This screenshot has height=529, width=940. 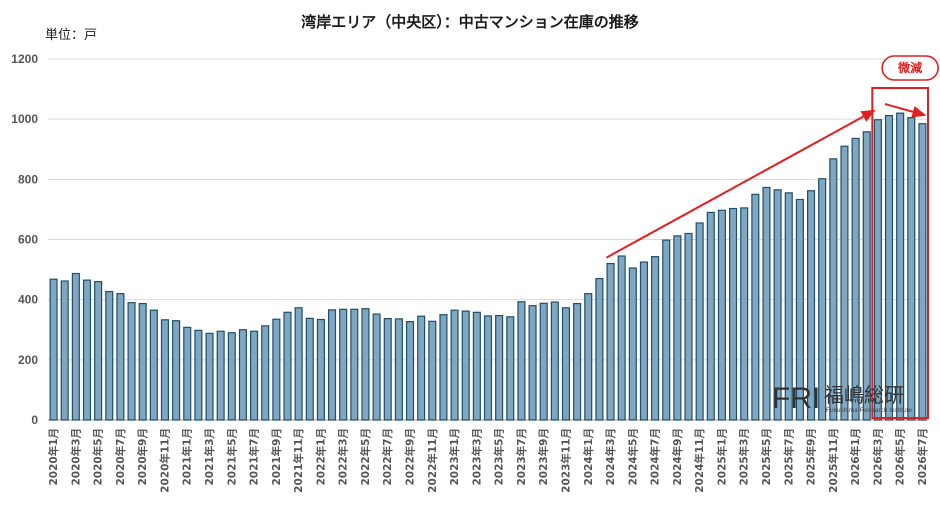 I want to click on x-tick-label: 2024年7月, so click(x=655, y=457).